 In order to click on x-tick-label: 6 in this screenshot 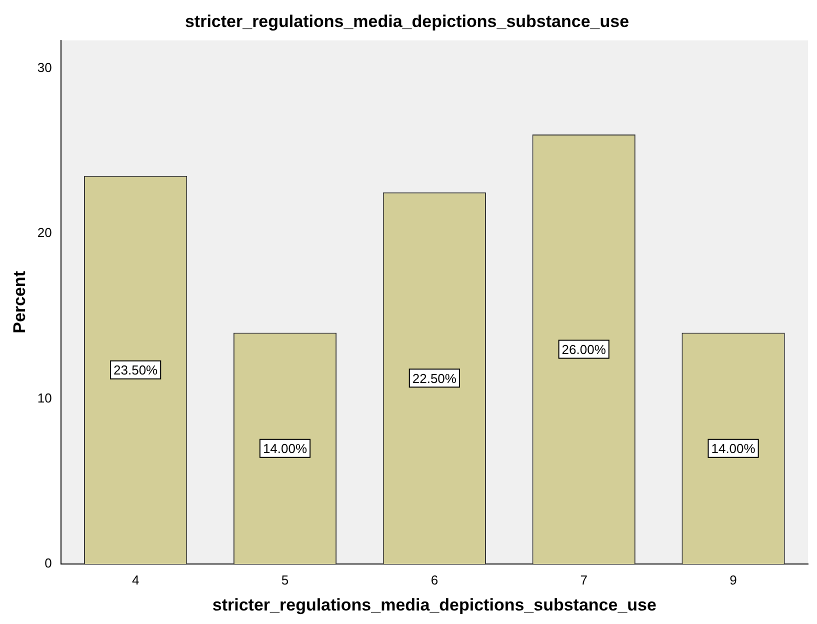, I will do `click(434, 580)`.